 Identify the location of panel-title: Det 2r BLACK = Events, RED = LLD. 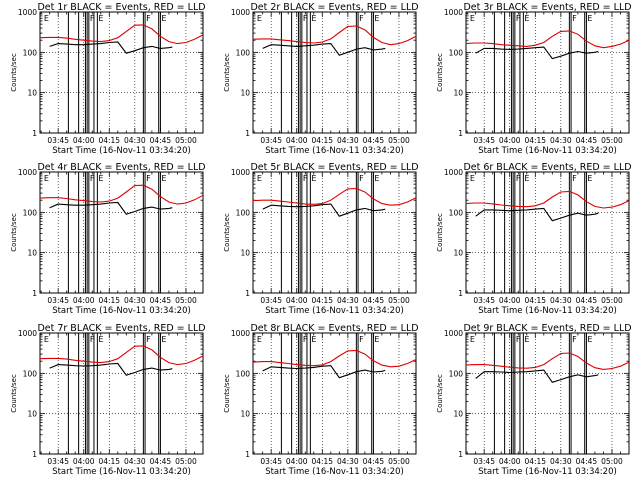
(334, 7).